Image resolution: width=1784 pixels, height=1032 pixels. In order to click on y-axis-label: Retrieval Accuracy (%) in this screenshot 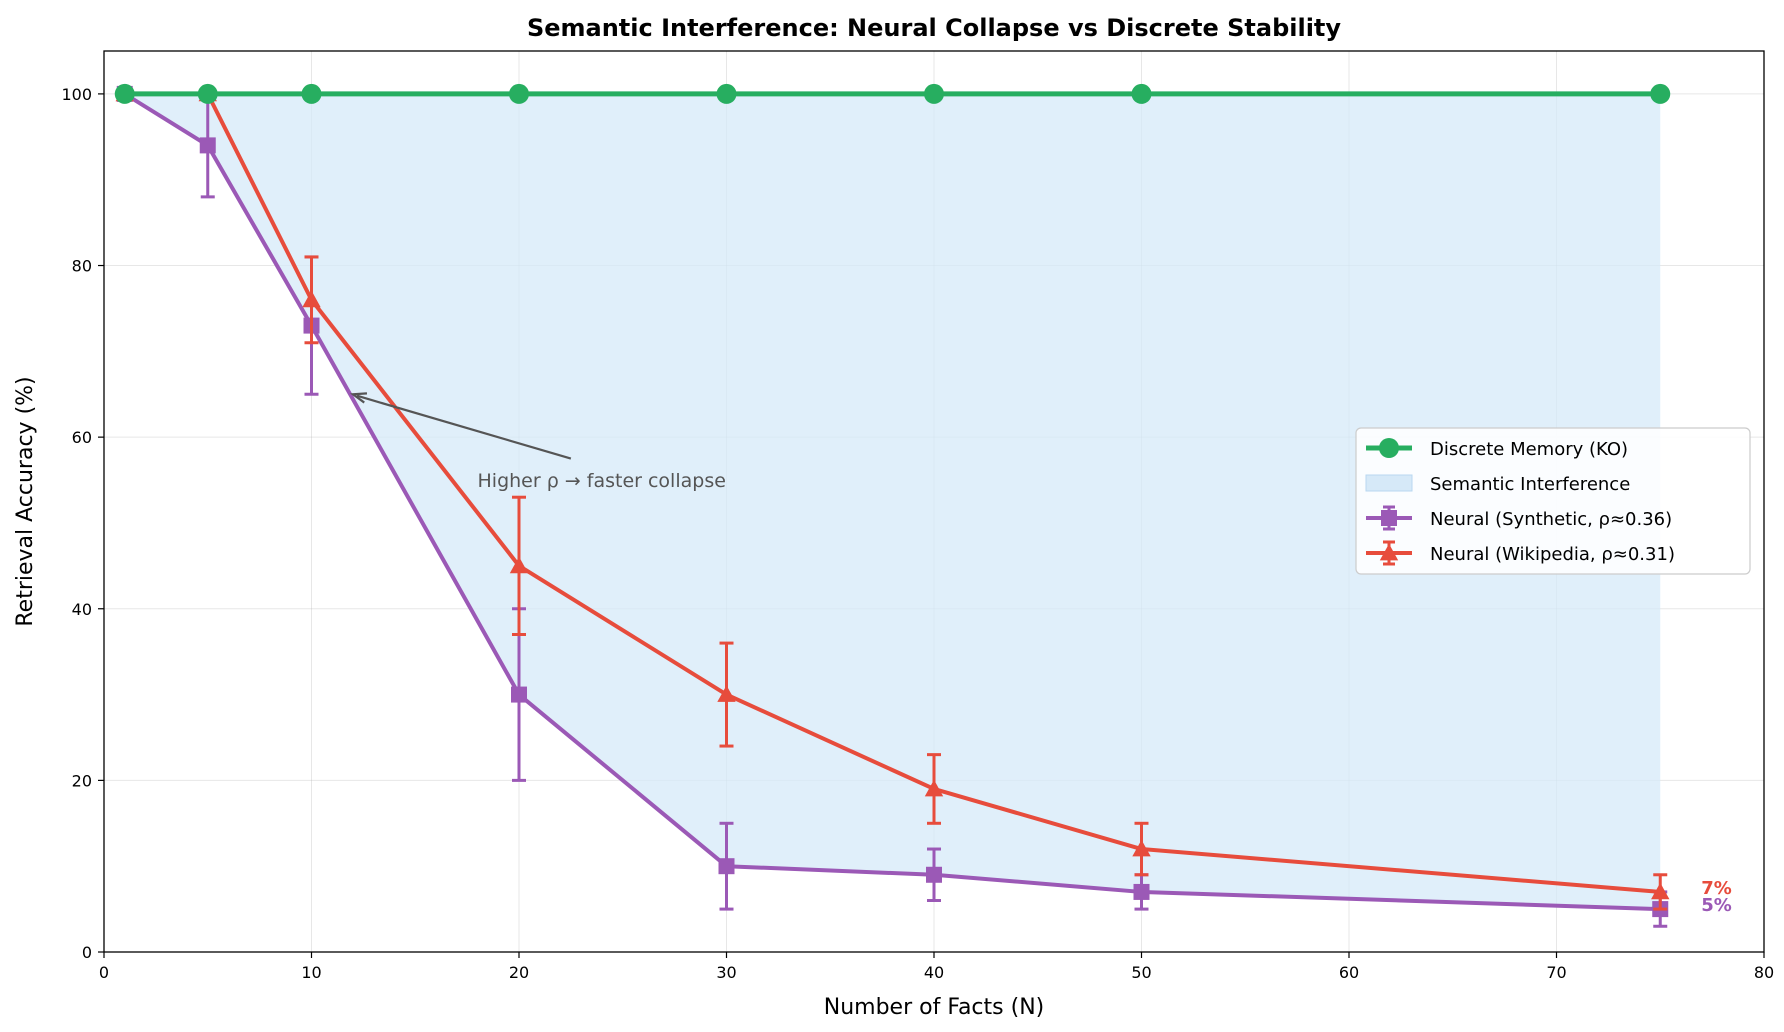, I will do `click(25, 501)`.